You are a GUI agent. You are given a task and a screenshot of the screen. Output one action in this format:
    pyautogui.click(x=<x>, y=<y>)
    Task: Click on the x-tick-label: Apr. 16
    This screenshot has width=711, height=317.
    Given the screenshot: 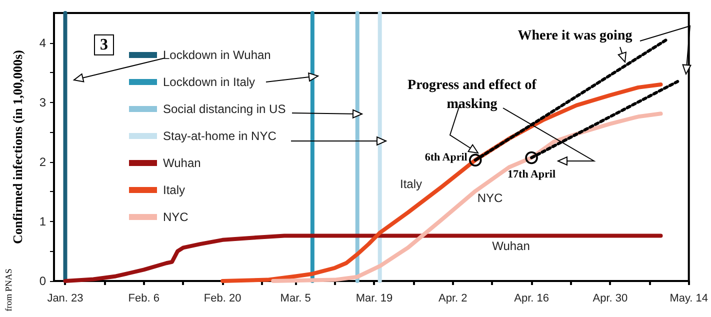 What is the action you would take?
    pyautogui.click(x=531, y=298)
    